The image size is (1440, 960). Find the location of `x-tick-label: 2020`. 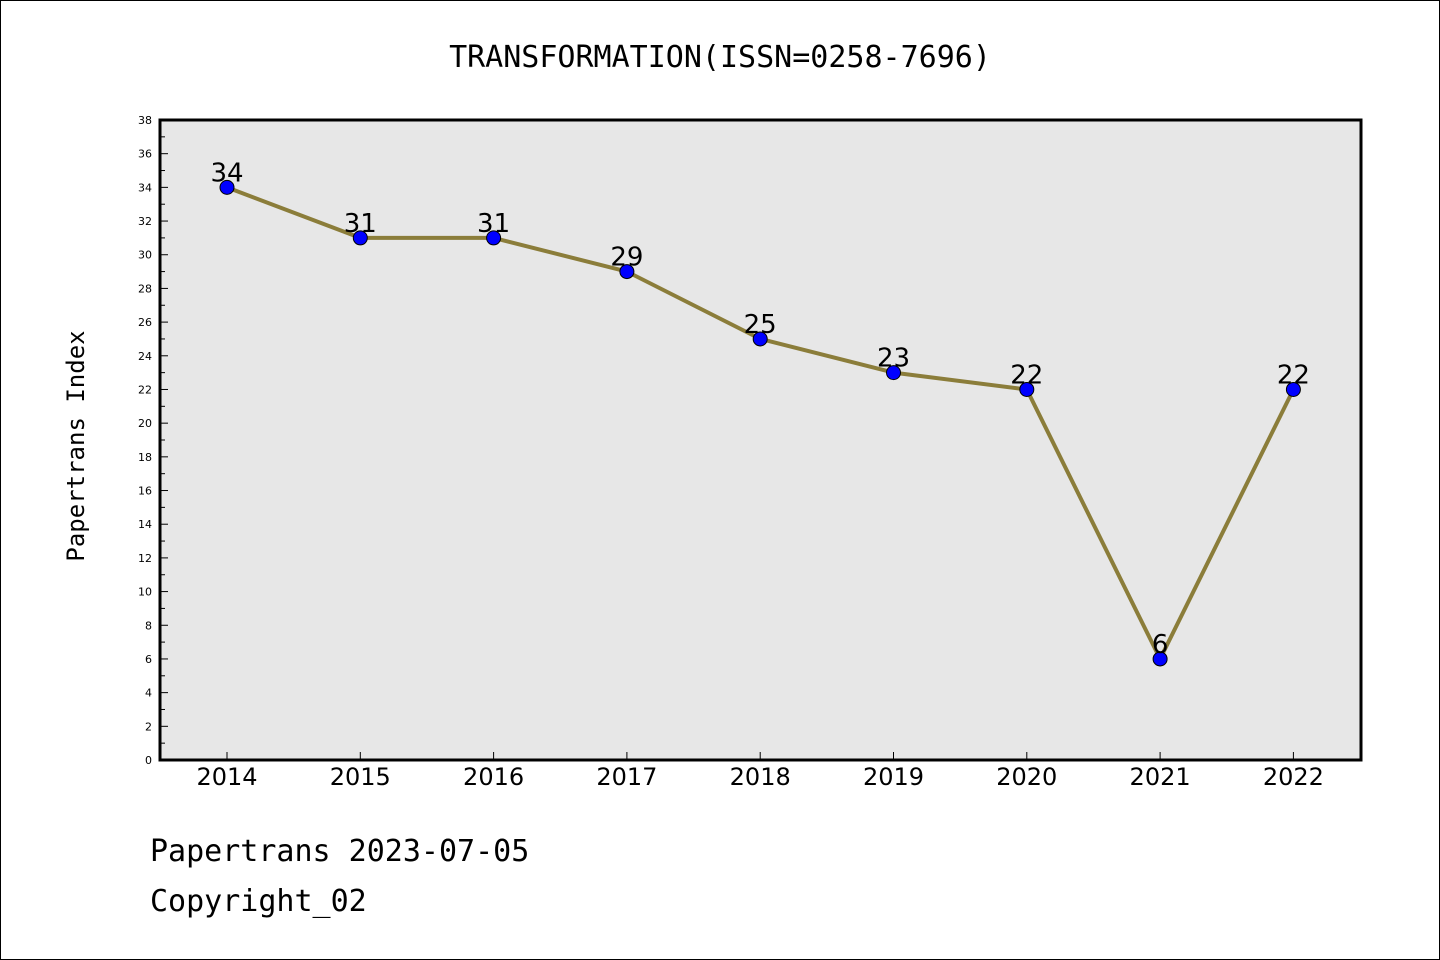

x-tick-label: 2020 is located at coordinates (1026, 777).